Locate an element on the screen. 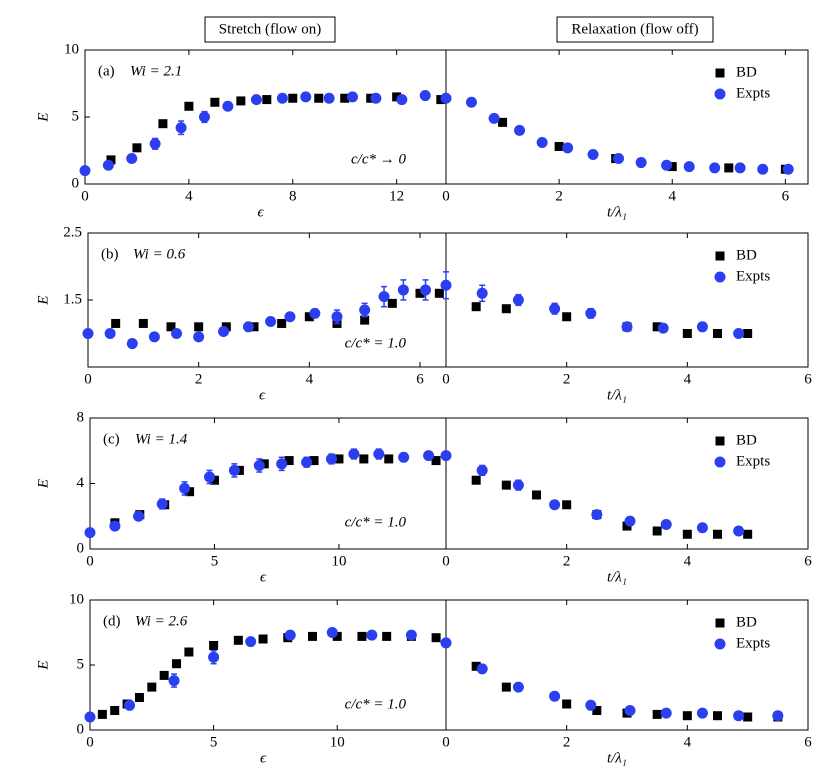 This screenshot has width=834, height=782. column-title: Stretch (flow on) is located at coordinates (270, 29).